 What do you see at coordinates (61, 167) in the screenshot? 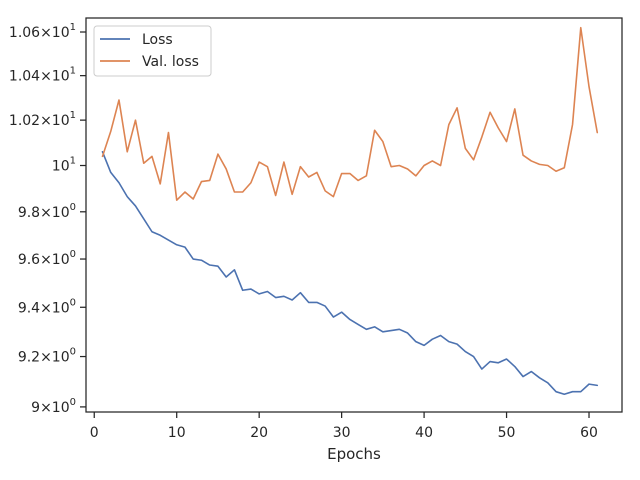
I see `y-tick-base: 10` at bounding box center [61, 167].